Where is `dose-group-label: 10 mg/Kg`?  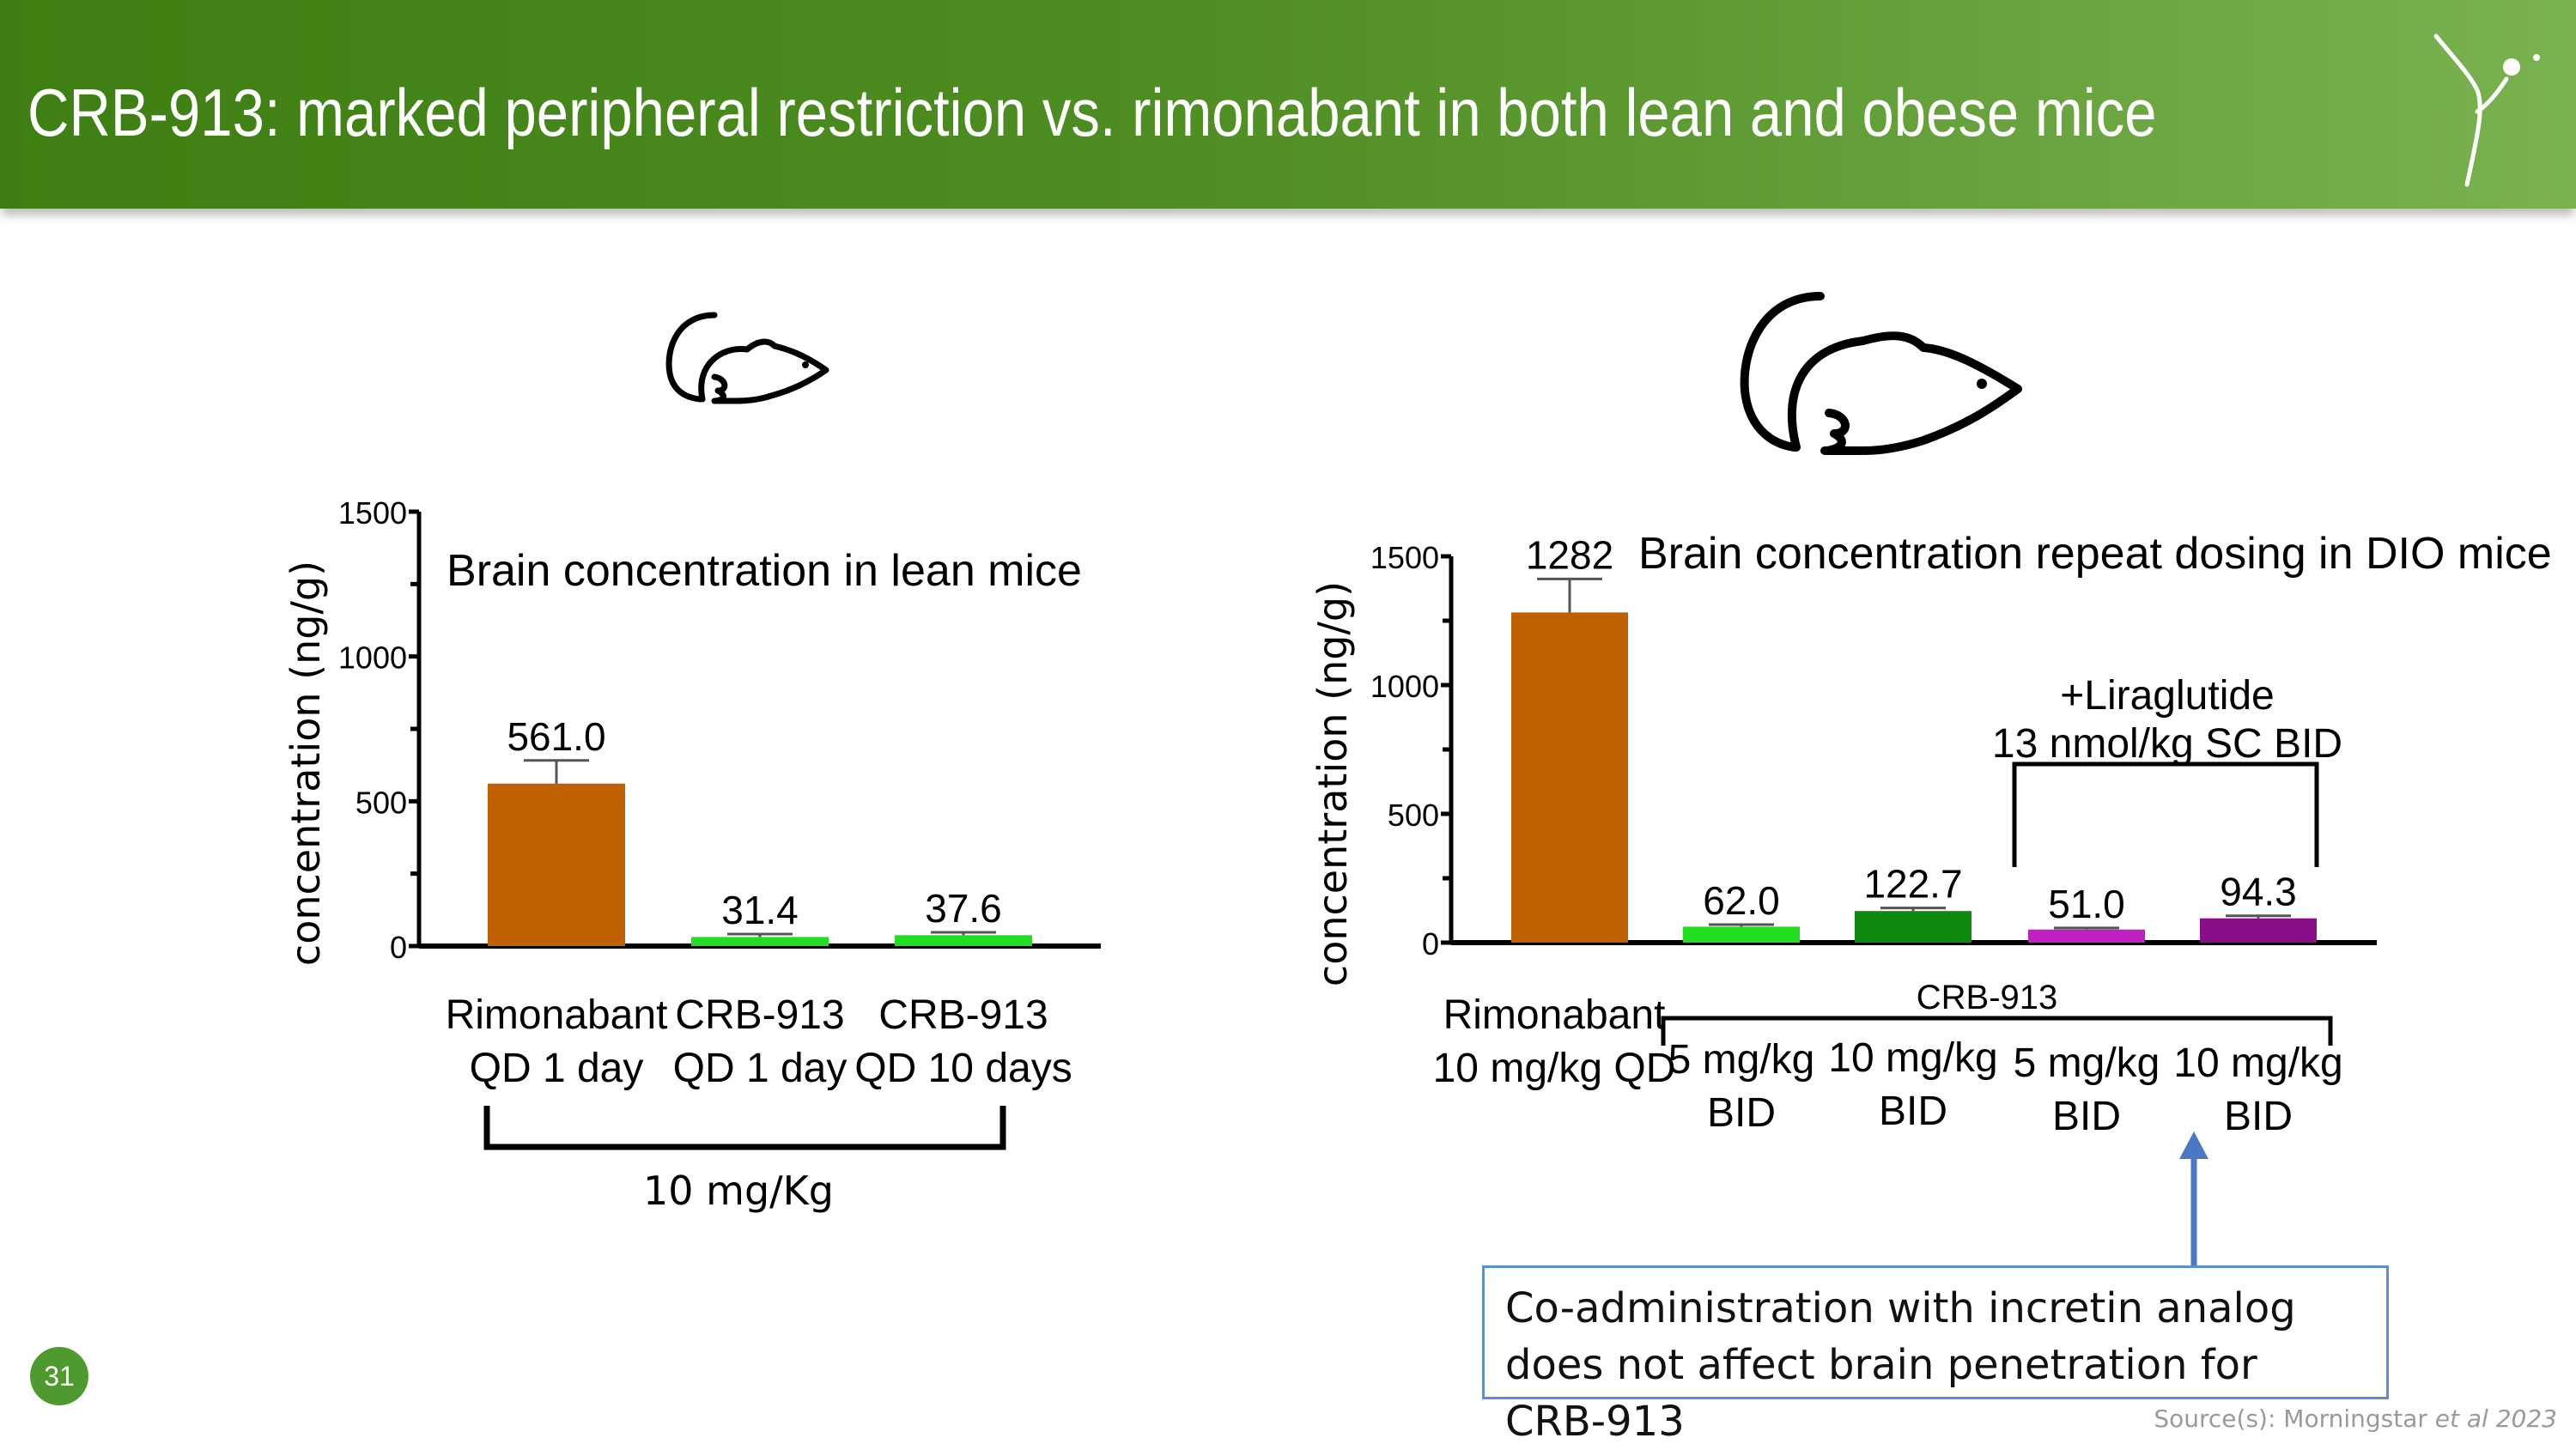
dose-group-label: 10 mg/Kg is located at coordinates (738, 1191).